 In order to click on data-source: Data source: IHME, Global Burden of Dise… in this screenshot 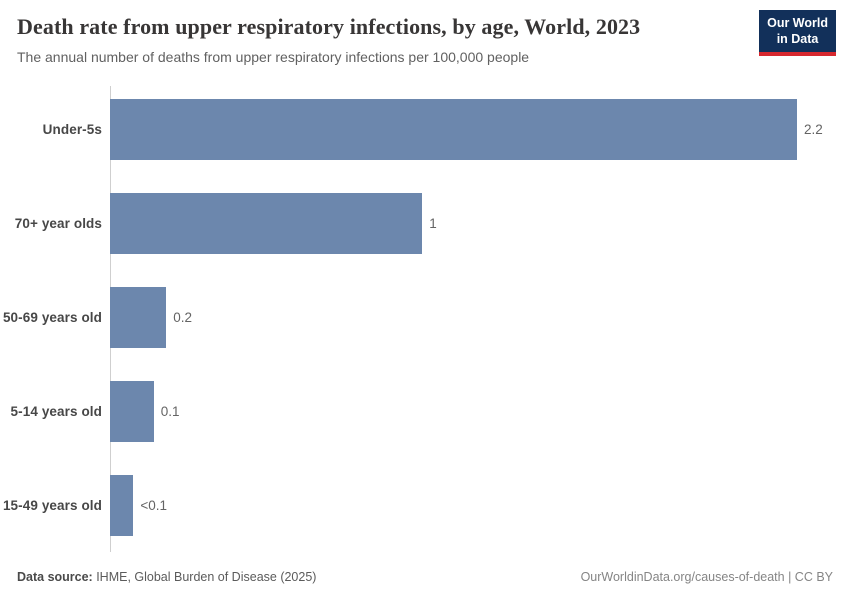, I will do `click(166, 577)`.